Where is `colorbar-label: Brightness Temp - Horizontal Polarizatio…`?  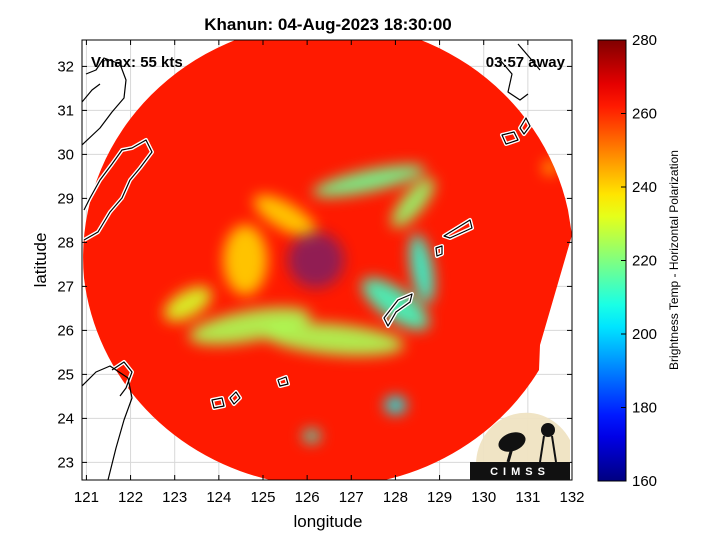
colorbar-label: Brightness Temp - Horizontal Polarizatio… is located at coordinates (674, 260).